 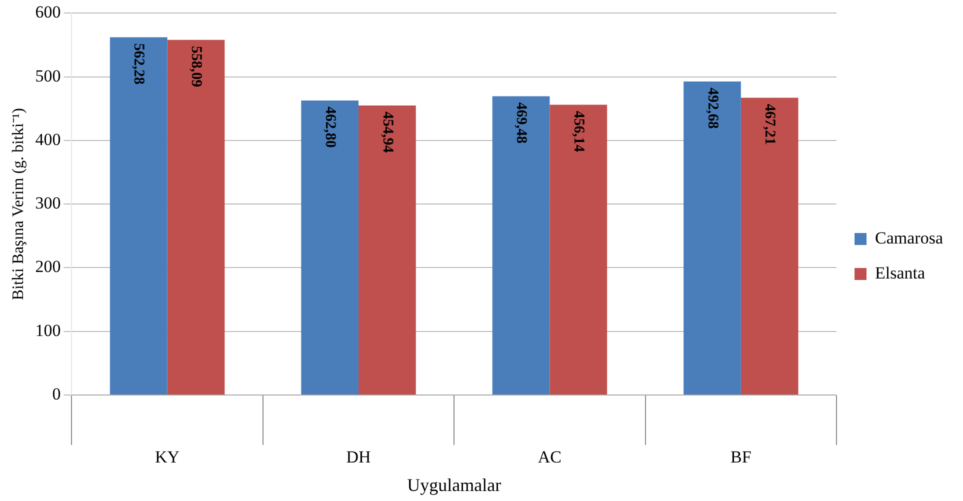 What do you see at coordinates (900, 272) in the screenshot?
I see `legend-label: Elsanta` at bounding box center [900, 272].